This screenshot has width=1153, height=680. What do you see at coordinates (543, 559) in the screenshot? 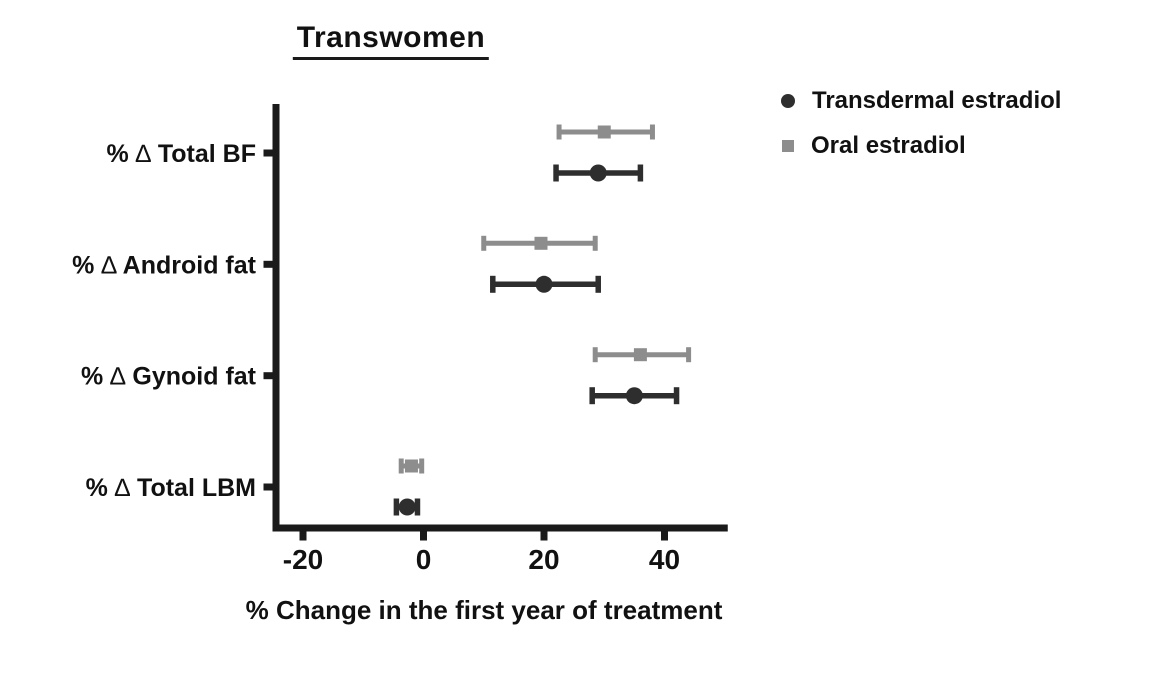
I see `x-tick-label: 20` at bounding box center [543, 559].